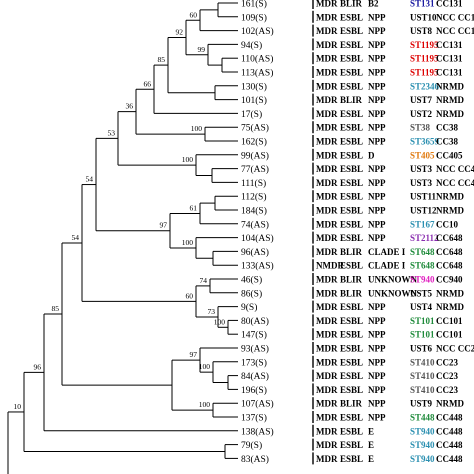  What do you see at coordinates (449, 280) in the screenshot?
I see `cc-cell: CC940` at bounding box center [449, 280].